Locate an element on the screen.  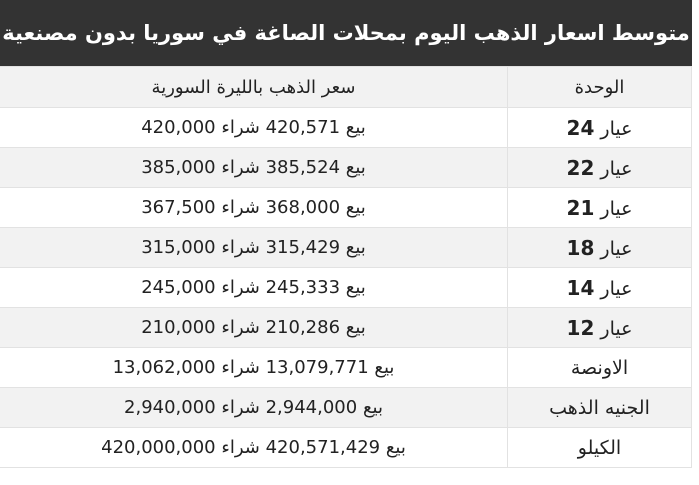
sell-price: 2,944,000 is located at coordinates (311, 407).